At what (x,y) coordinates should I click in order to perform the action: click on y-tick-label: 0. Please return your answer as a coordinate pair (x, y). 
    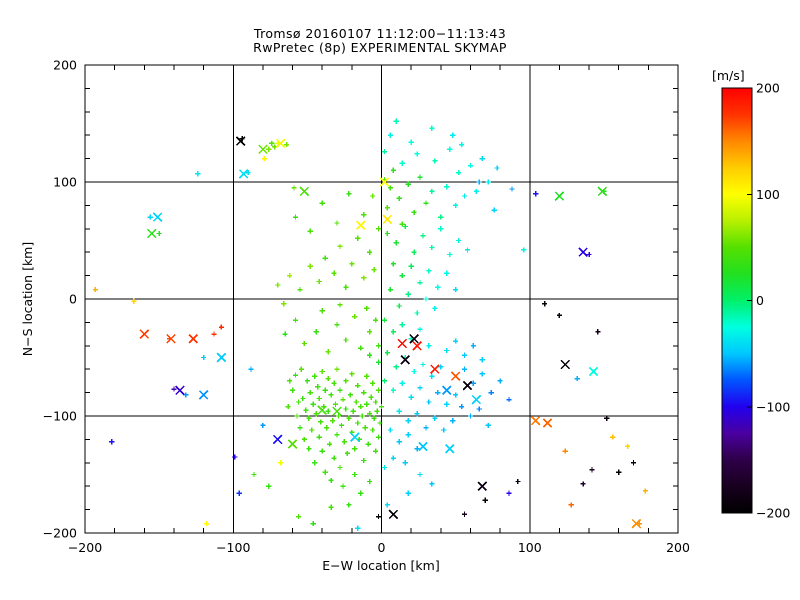
    Looking at the image, I should click on (73, 299).